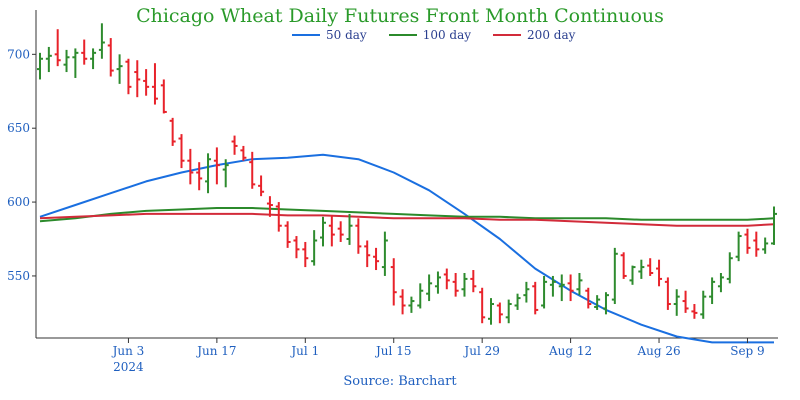  Describe the element at coordinates (407, 219) in the screenshot. I see `ma-line-200-day` at that location.